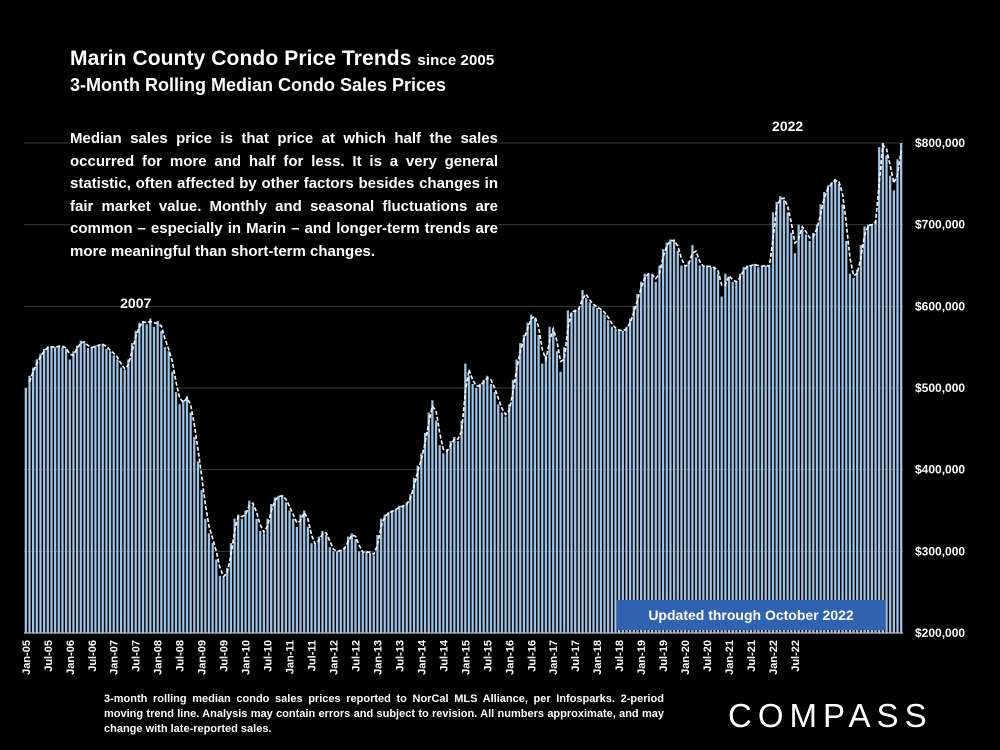 Image resolution: width=1000 pixels, height=750 pixels. I want to click on y-tick-label: $300,000, so click(940, 551).